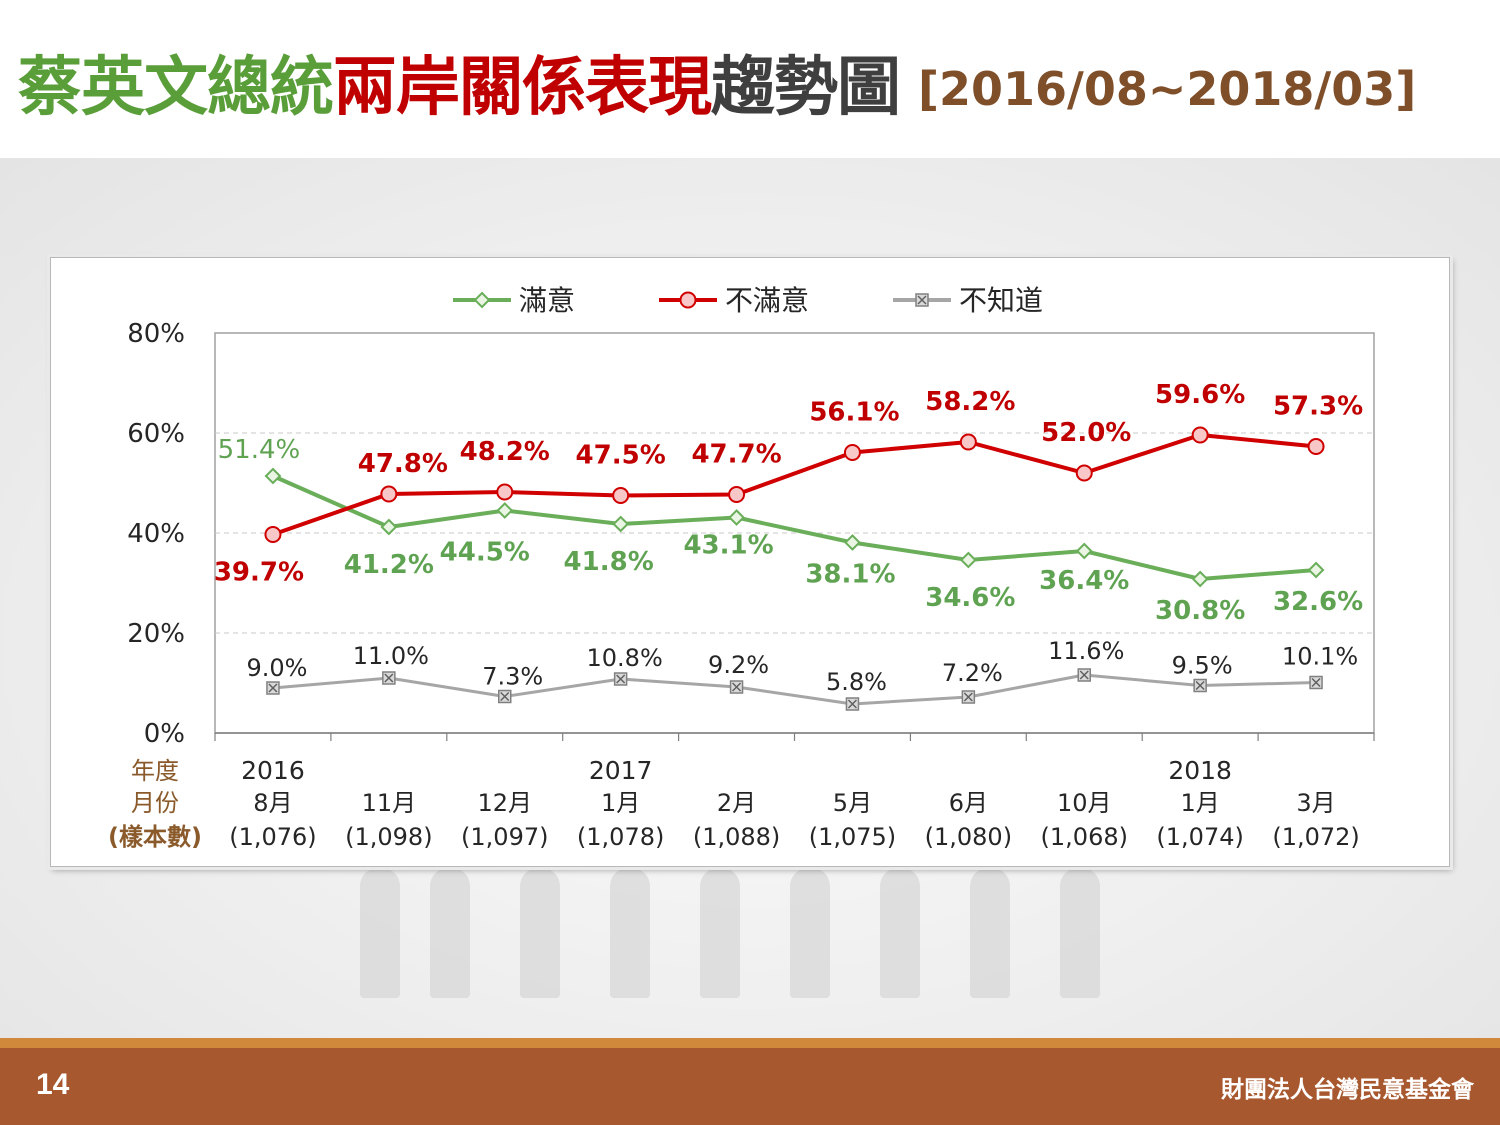  I want to click on x-tick-month: 8月, so click(272, 803).